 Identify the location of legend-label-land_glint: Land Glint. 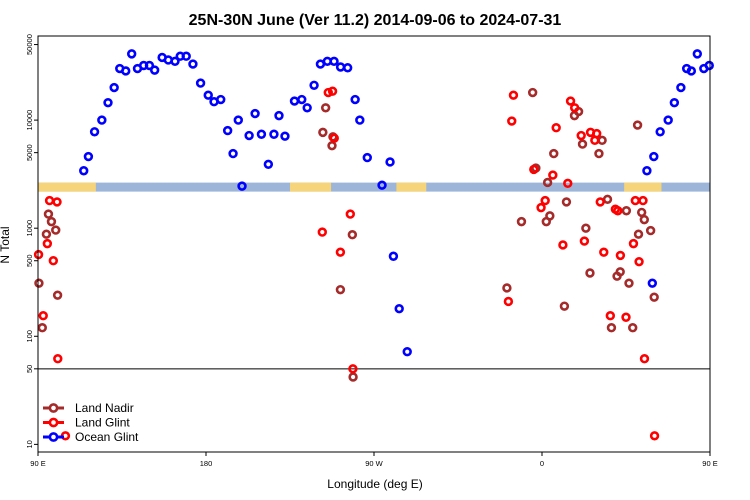
(102, 423).